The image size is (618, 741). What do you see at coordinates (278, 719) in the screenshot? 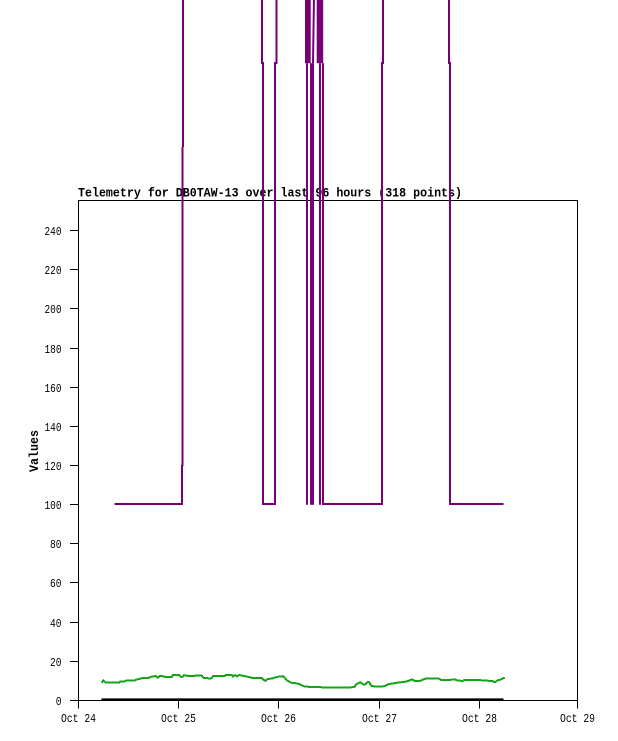
I see `svg-text: Oct 26` at bounding box center [278, 719].